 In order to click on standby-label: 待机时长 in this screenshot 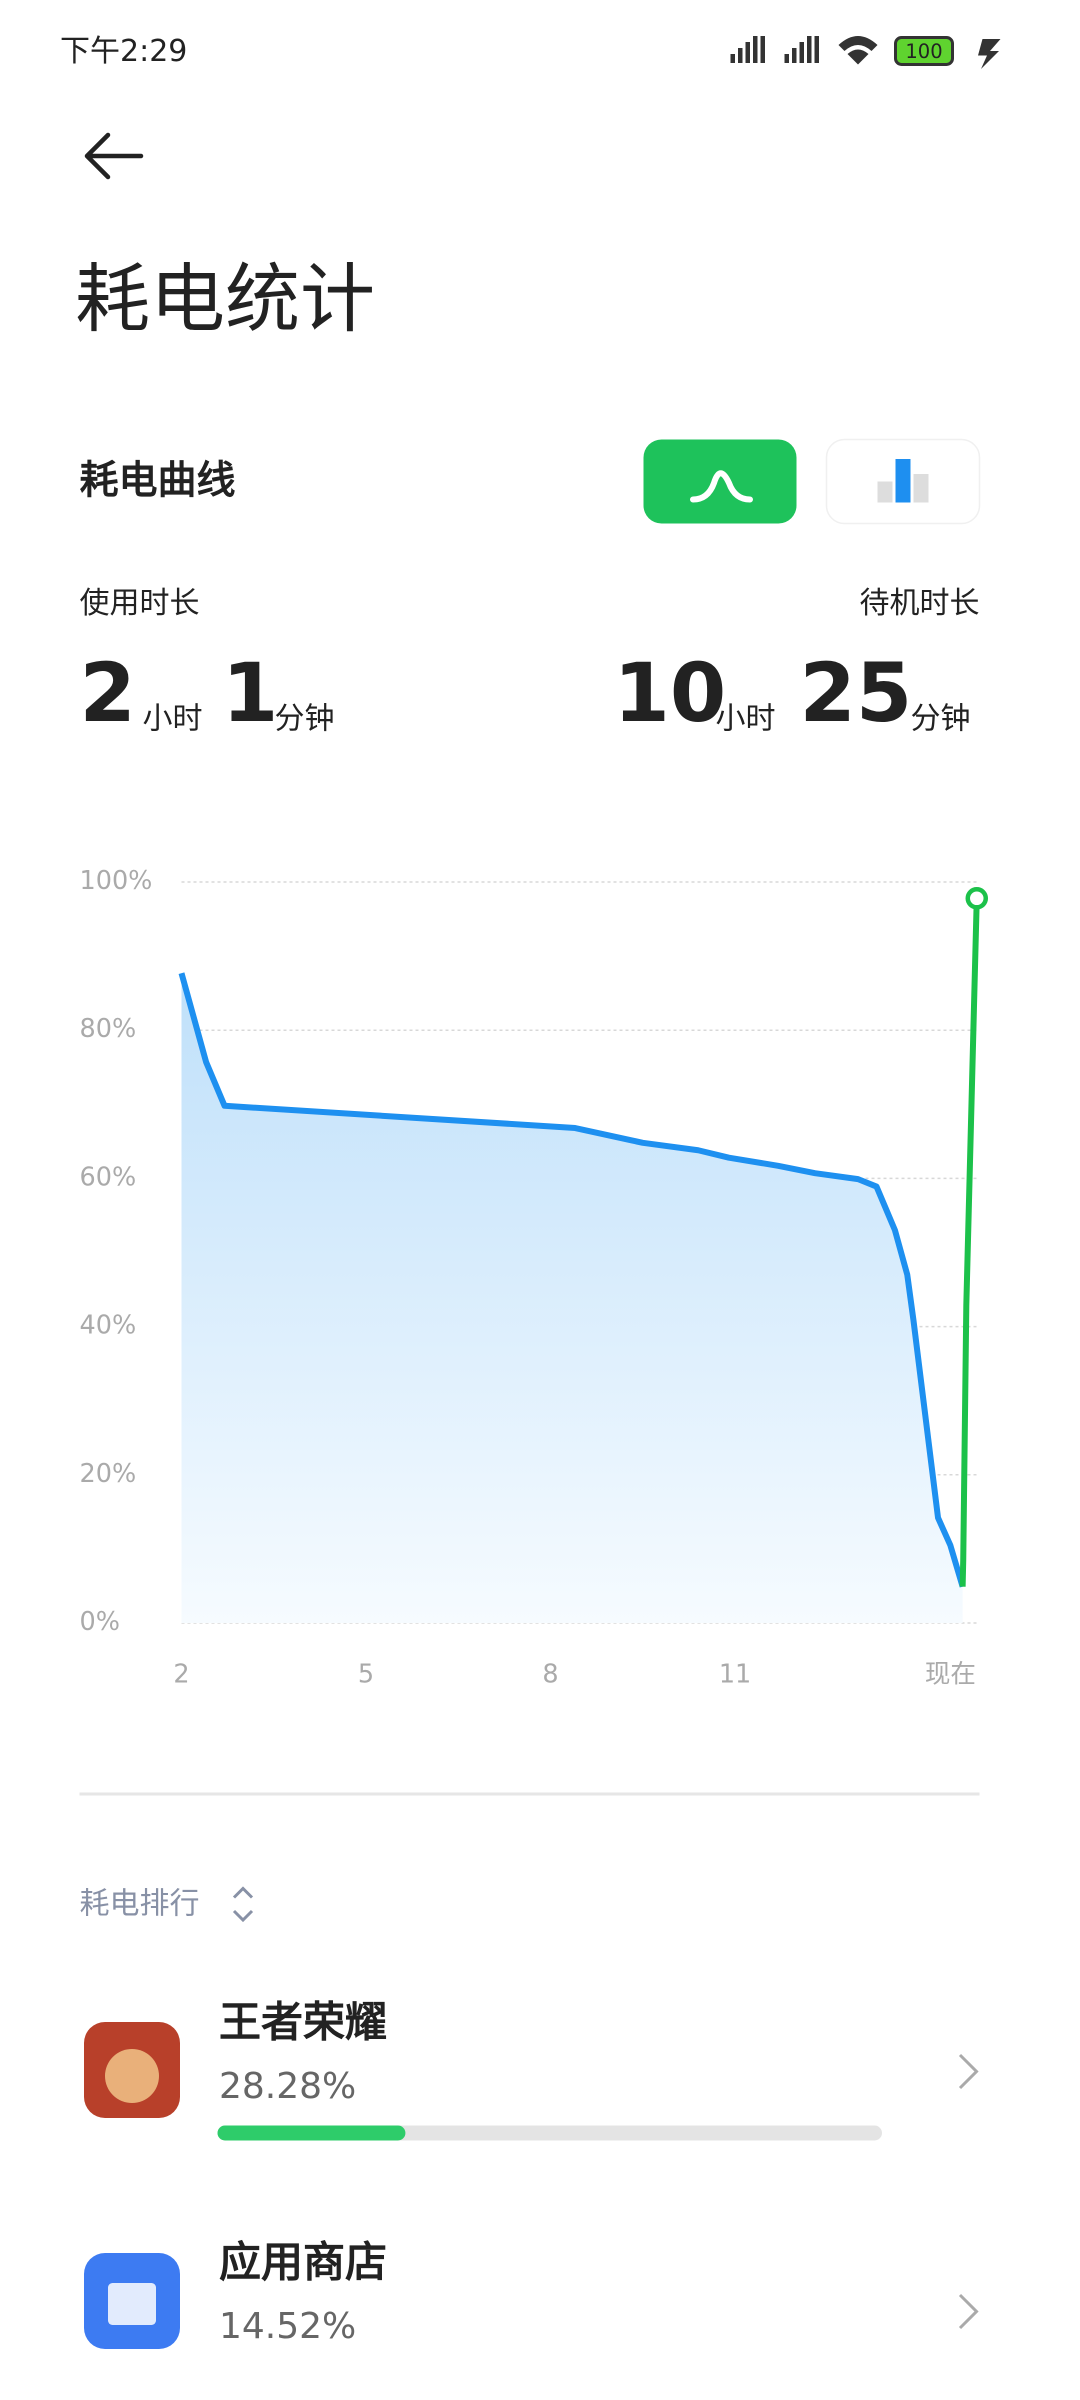, I will do `click(920, 603)`.